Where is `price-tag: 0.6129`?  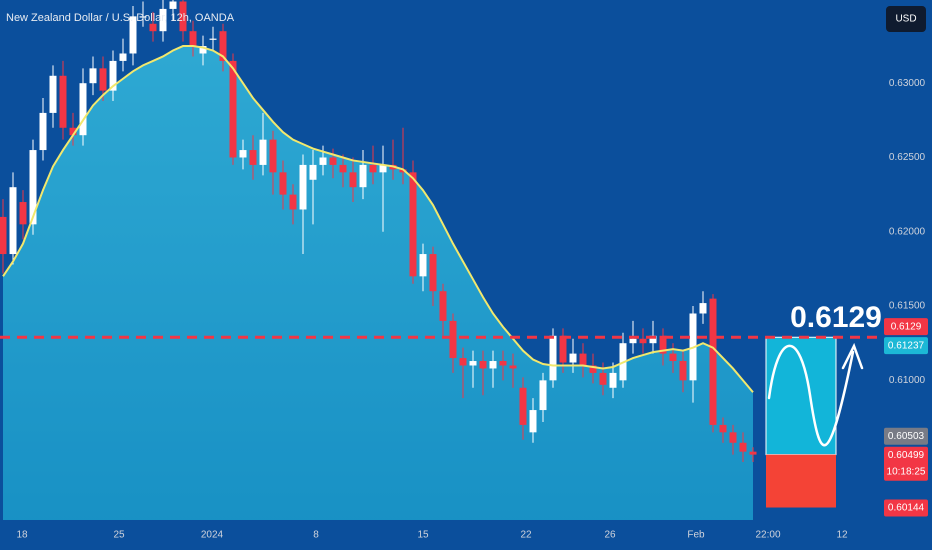
price-tag: 0.6129 is located at coordinates (906, 327).